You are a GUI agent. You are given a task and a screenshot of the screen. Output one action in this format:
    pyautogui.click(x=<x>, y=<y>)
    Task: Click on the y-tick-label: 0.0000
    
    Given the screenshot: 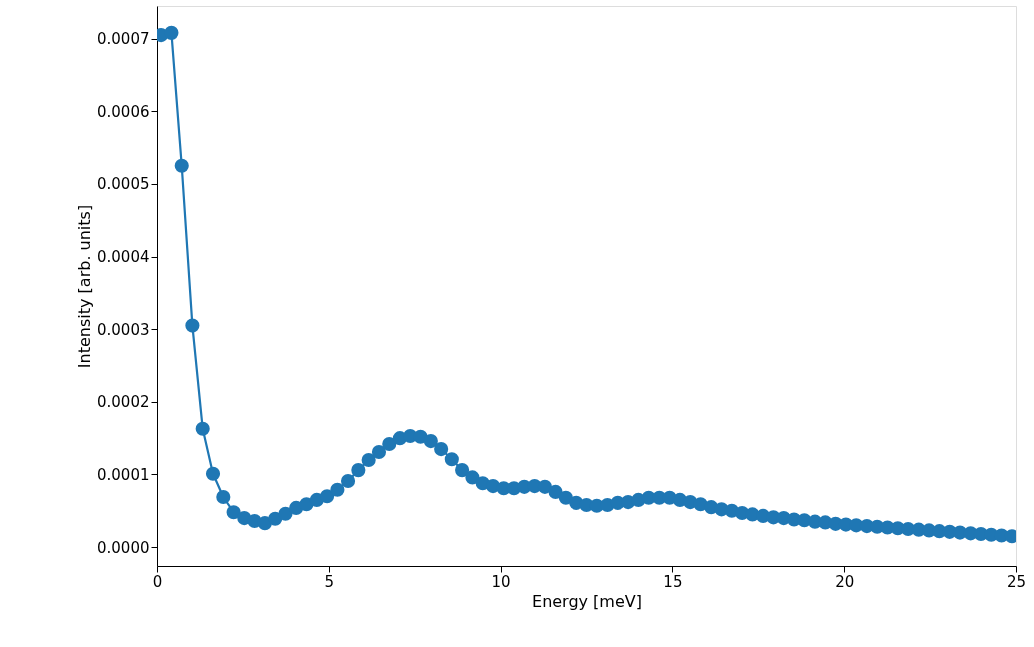 What is the action you would take?
    pyautogui.click(x=123, y=547)
    